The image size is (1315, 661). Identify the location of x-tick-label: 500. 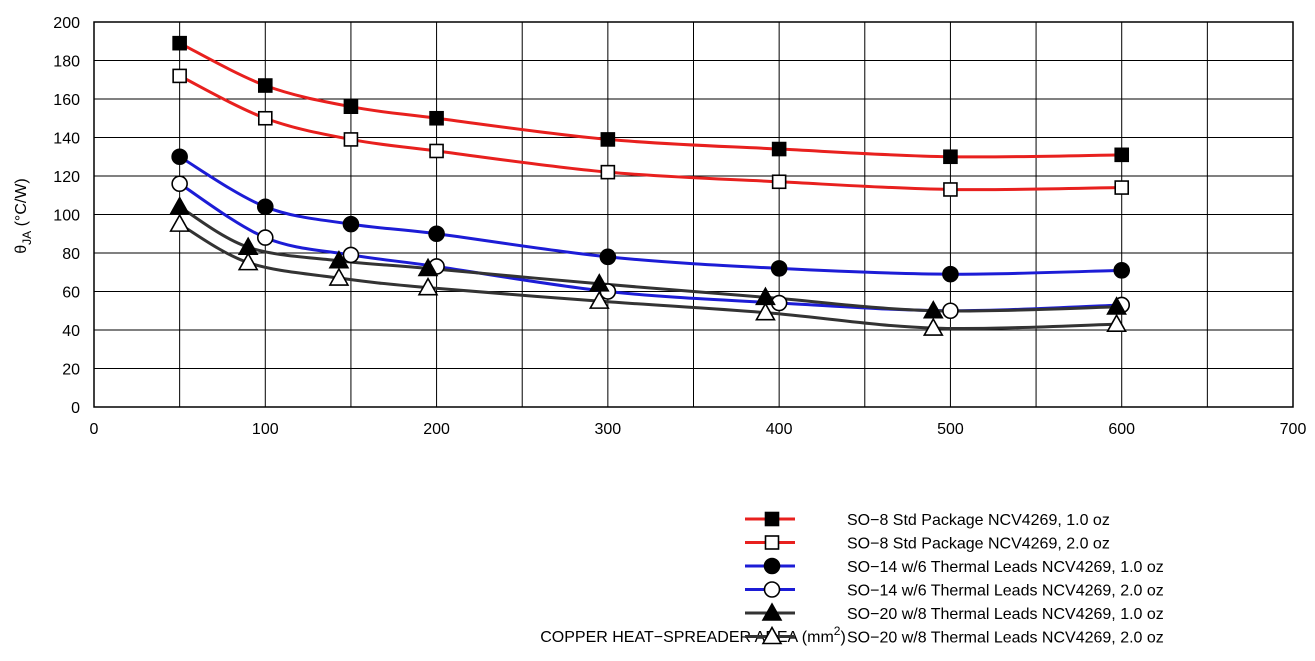
(950, 429).